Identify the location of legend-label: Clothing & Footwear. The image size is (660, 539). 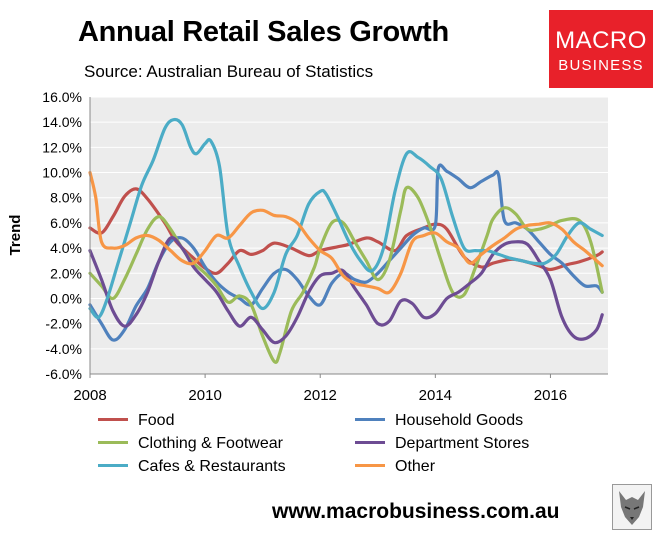
(210, 443).